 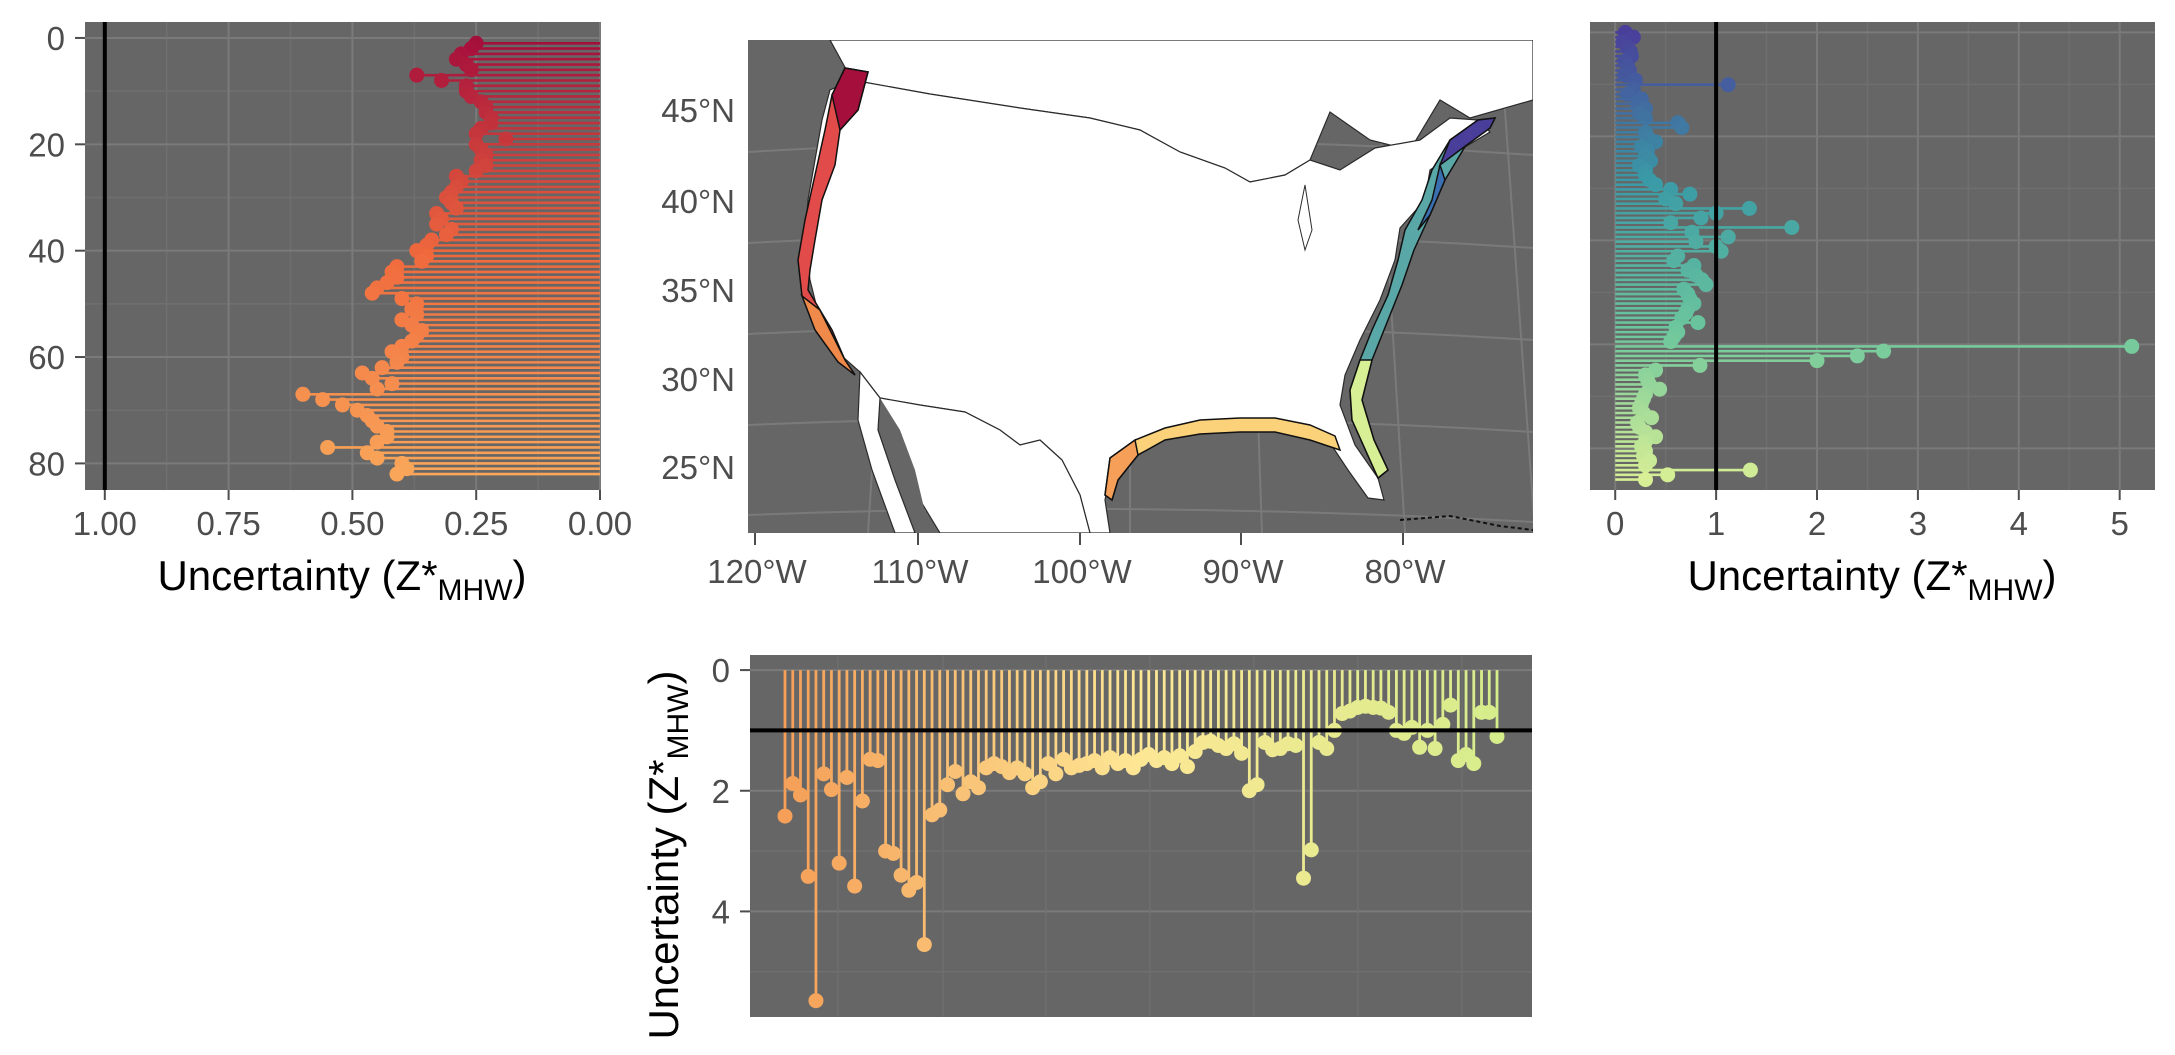 What do you see at coordinates (1305, 218) in the screenshot?
I see `map-great-lakes` at bounding box center [1305, 218].